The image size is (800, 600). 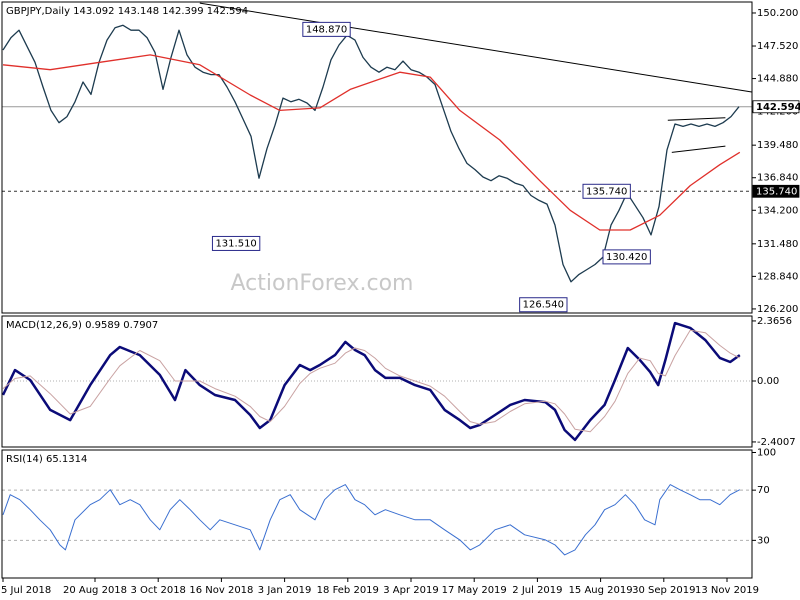 I want to click on x-tick-label: 15 Aug 2019, so click(x=601, y=590).